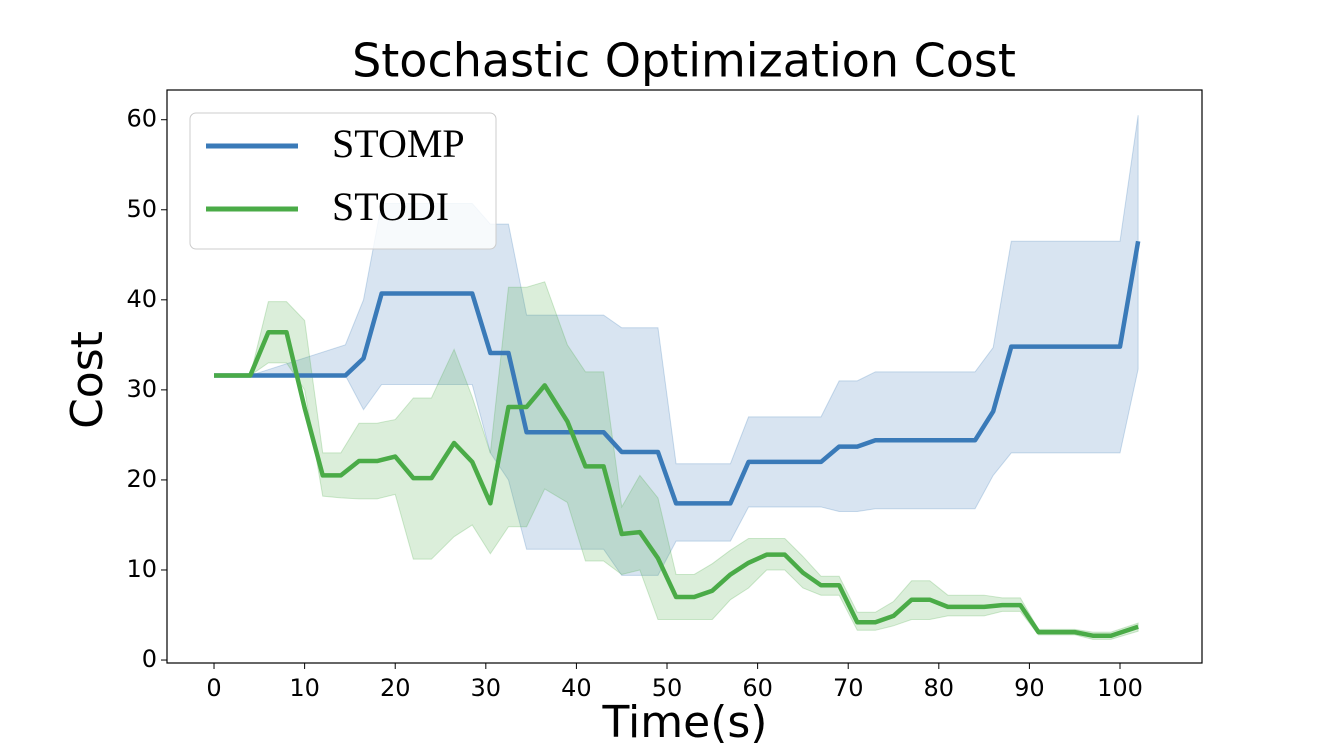 The height and width of the screenshot is (747, 1336). Describe the element at coordinates (141, 389) in the screenshot. I see `y-tick-label: 30` at that location.